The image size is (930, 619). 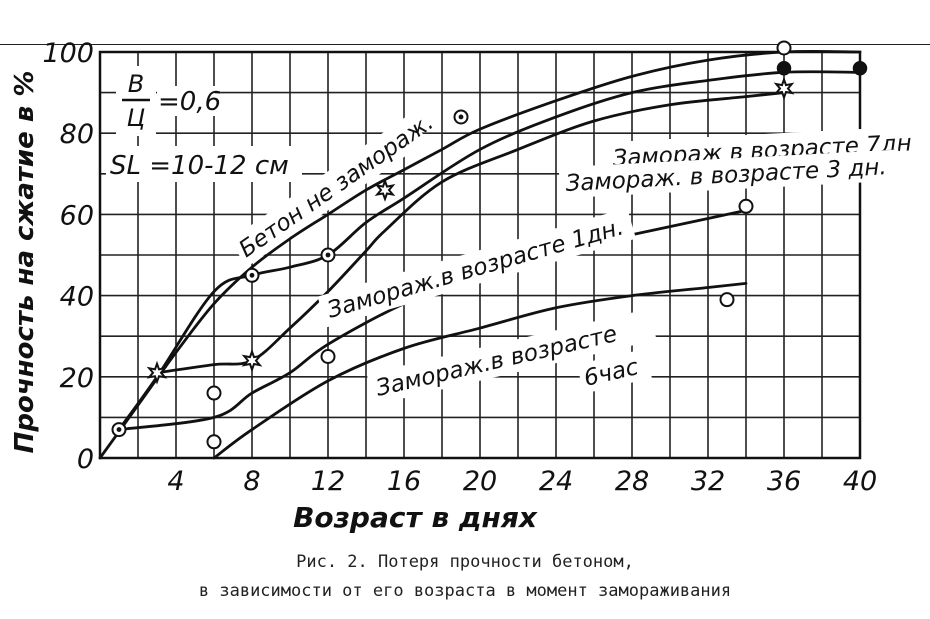 I want to click on y-tick-label: 100, so click(x=68, y=53).